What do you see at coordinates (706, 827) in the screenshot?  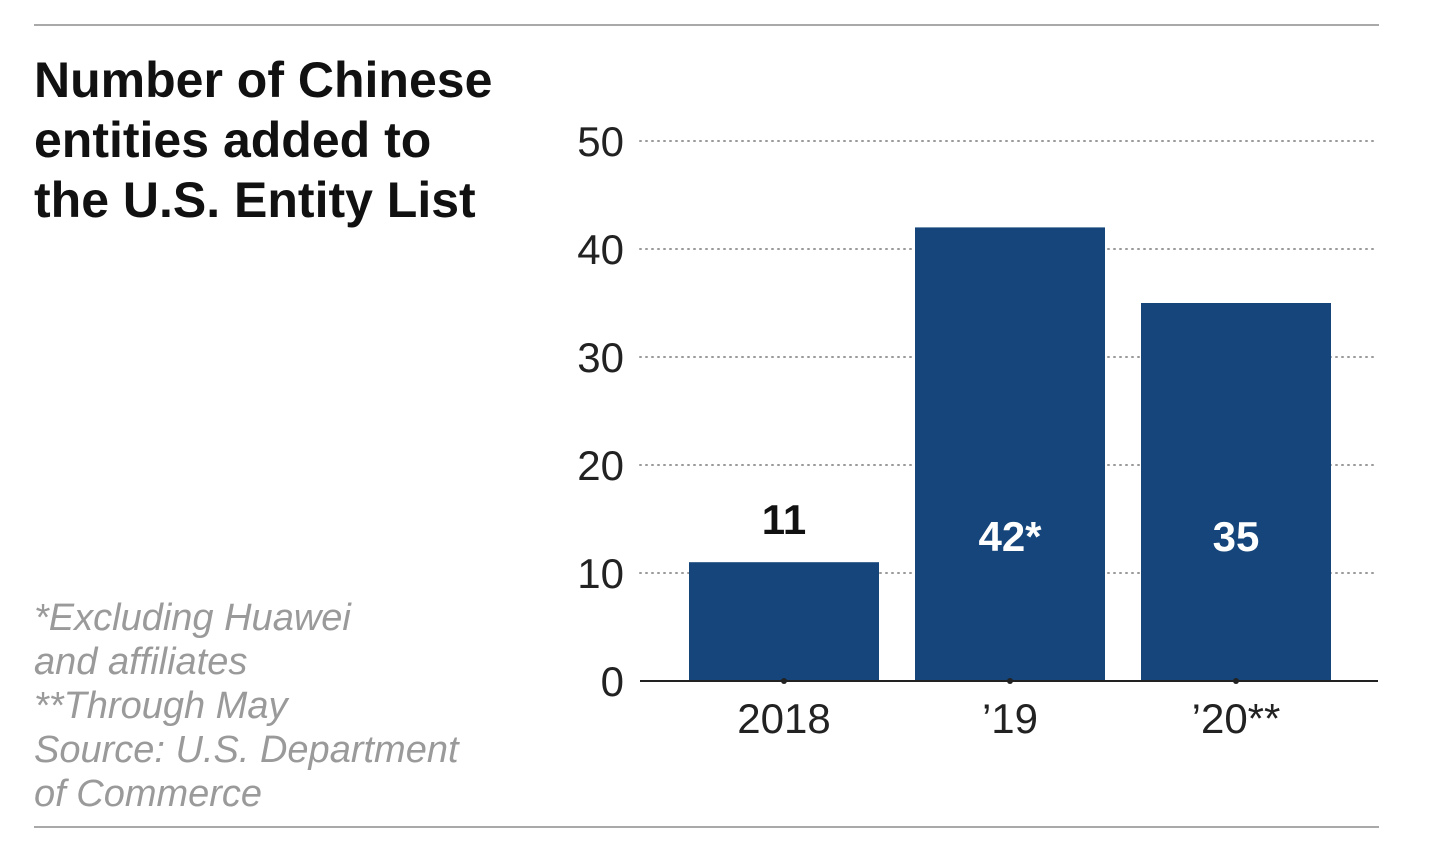 I see `bottom-rule` at bounding box center [706, 827].